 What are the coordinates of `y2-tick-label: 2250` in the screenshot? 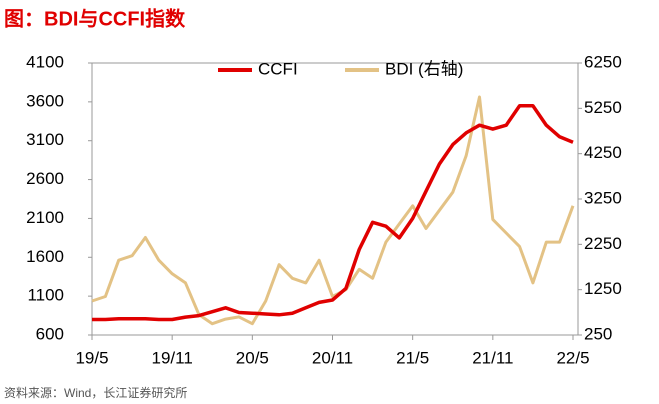 It's located at (603, 243).